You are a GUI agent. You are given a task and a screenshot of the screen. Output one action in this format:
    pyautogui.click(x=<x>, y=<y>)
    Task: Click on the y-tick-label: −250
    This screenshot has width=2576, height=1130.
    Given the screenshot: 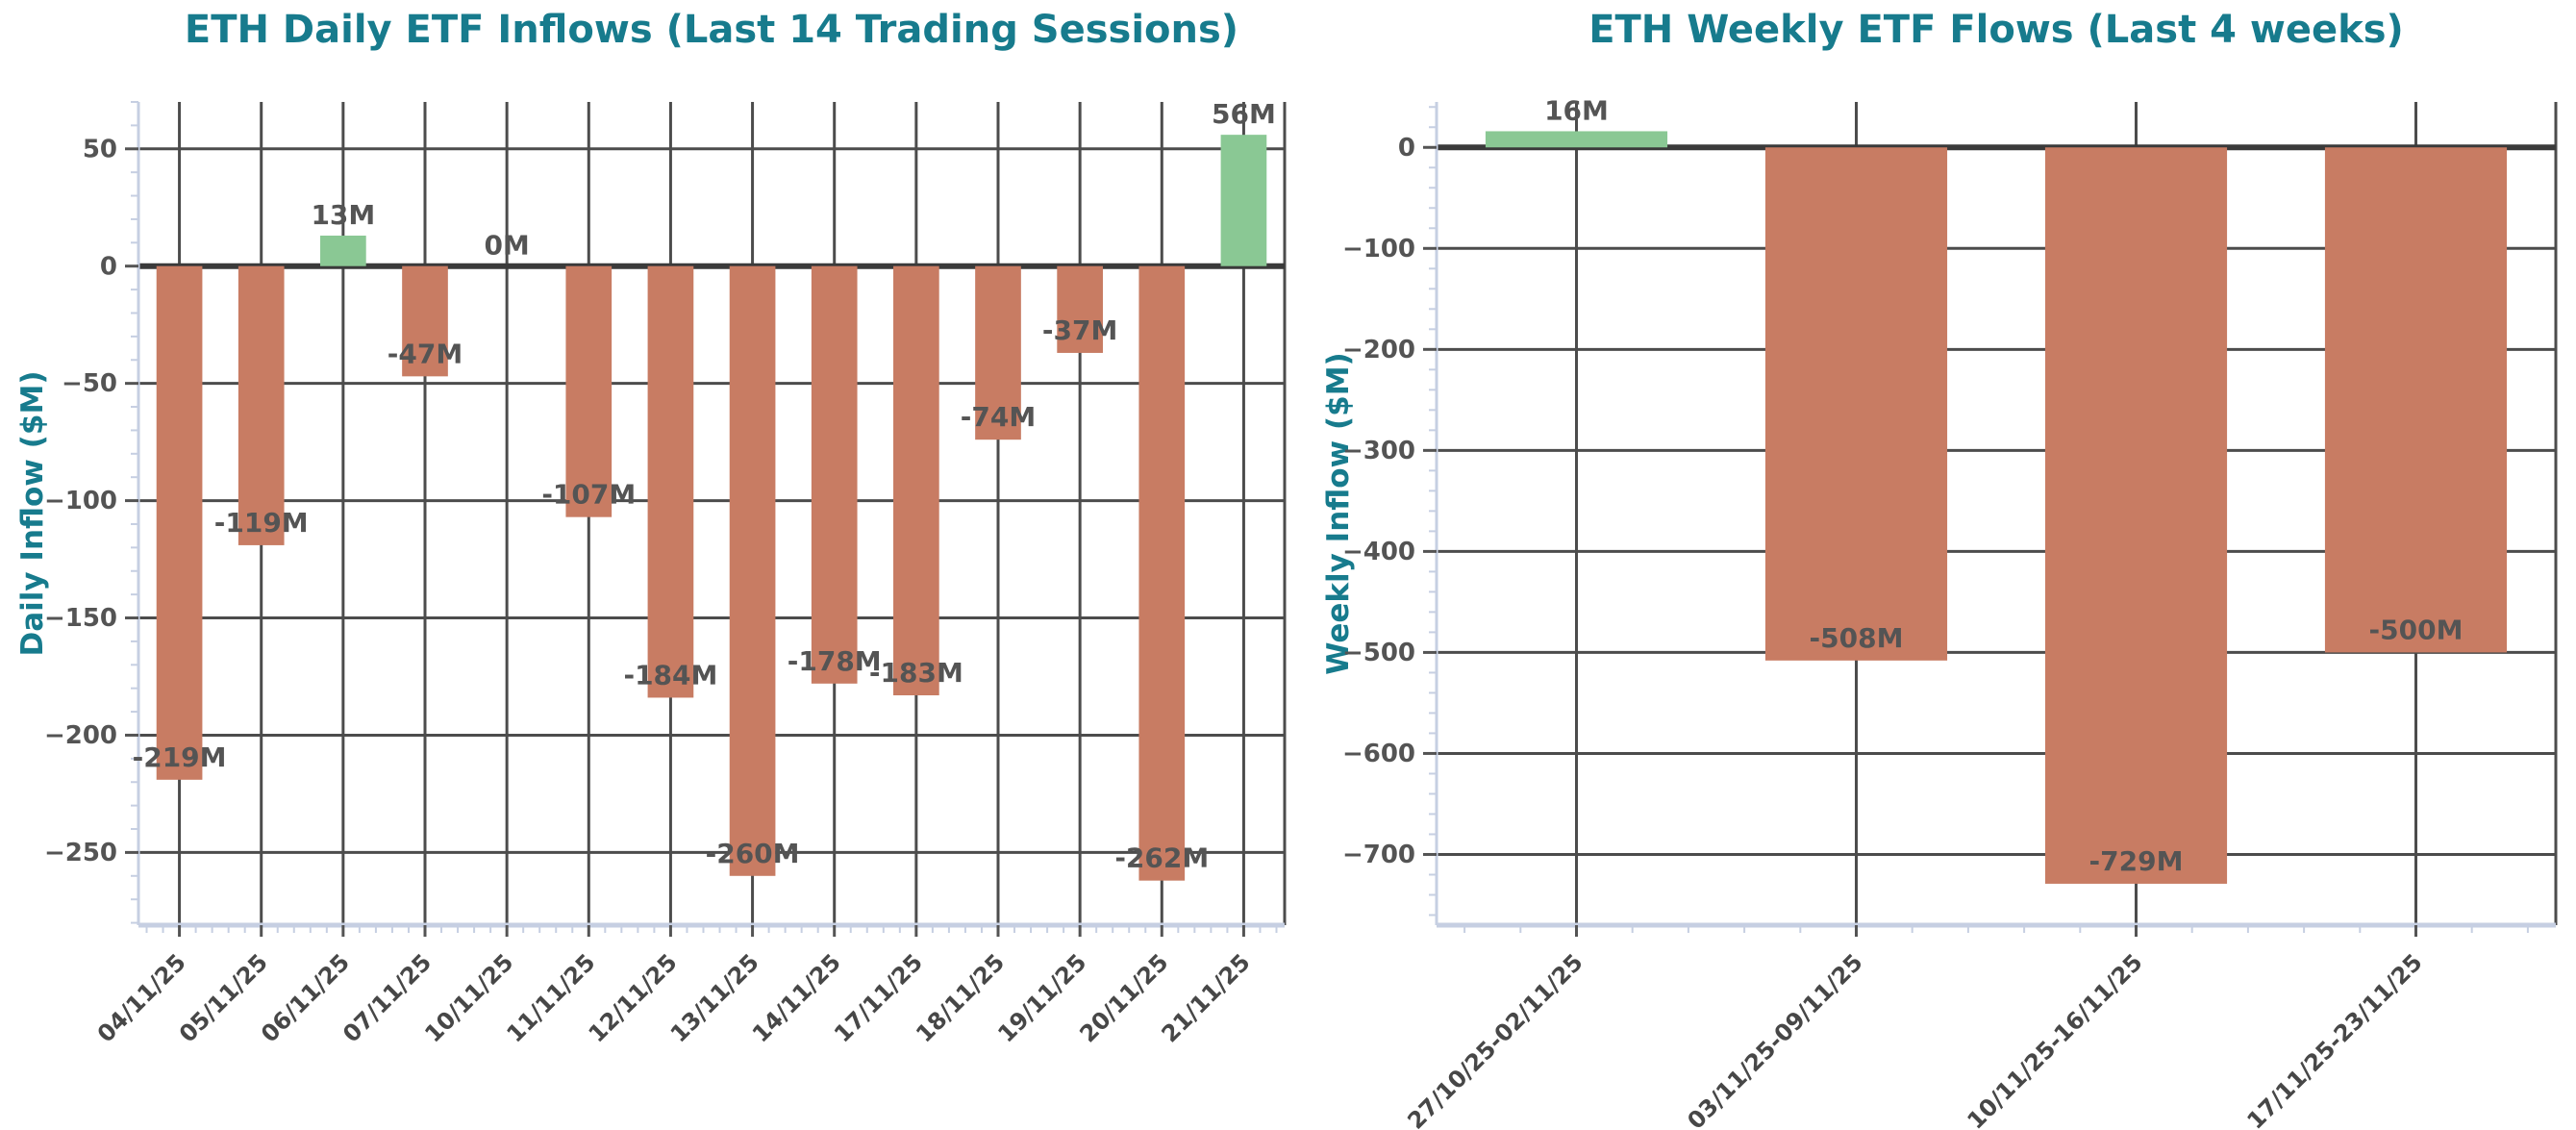 What is the action you would take?
    pyautogui.click(x=80, y=853)
    